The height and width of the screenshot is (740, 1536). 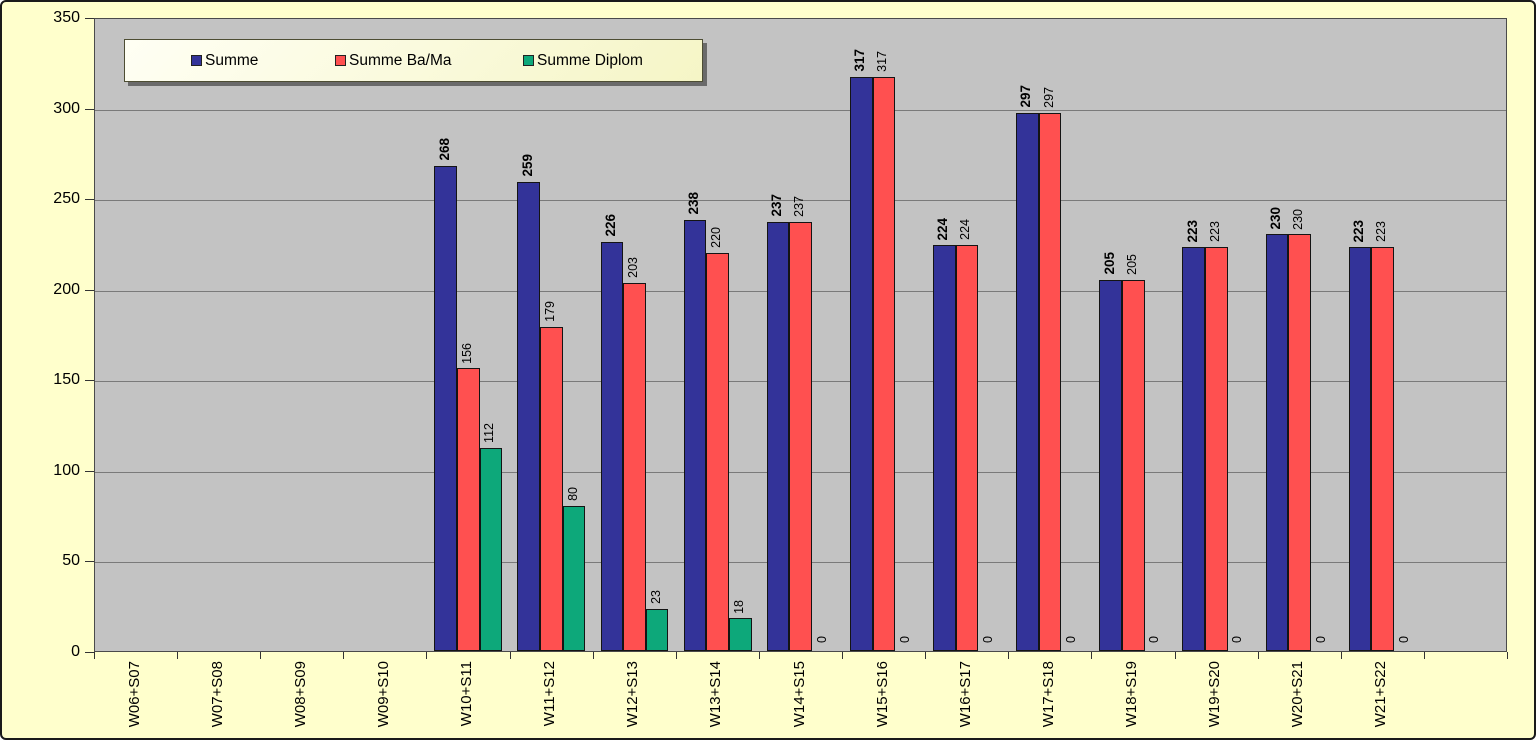 What do you see at coordinates (1277, 442) in the screenshot?
I see `bar-summe-w20-s21` at bounding box center [1277, 442].